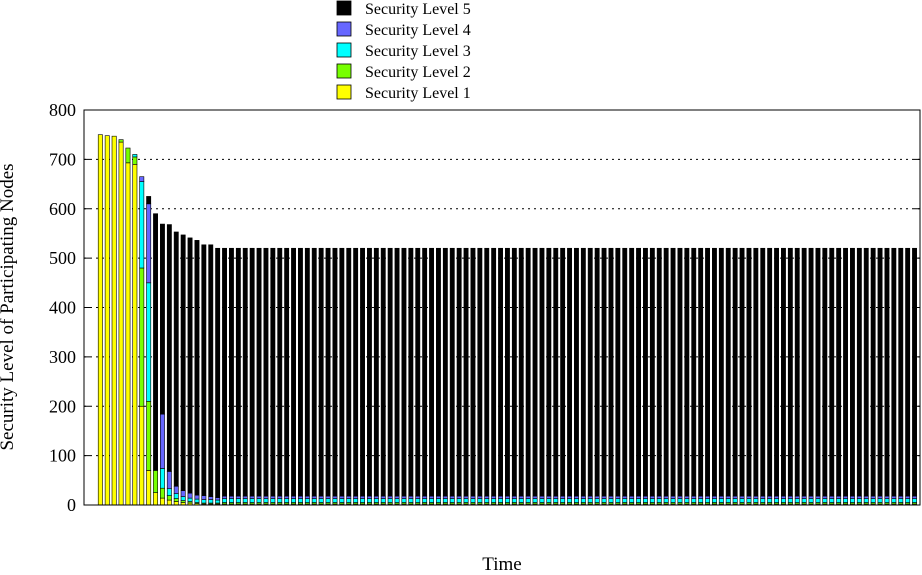  What do you see at coordinates (62, 110) in the screenshot?
I see `y-tick-label: 800` at bounding box center [62, 110].